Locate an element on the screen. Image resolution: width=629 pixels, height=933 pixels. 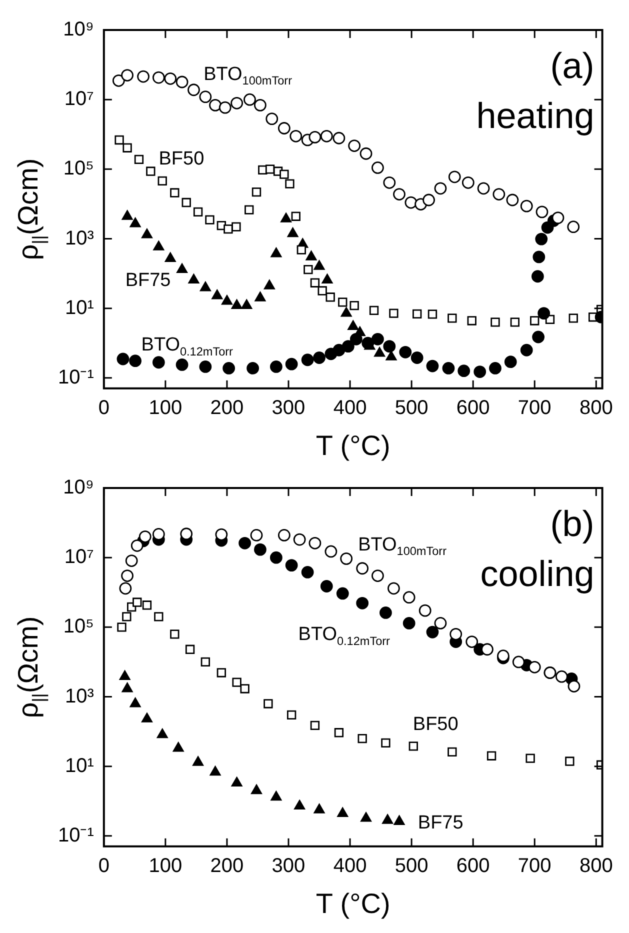
x-tick-label: 800 is located at coordinates (596, 865).